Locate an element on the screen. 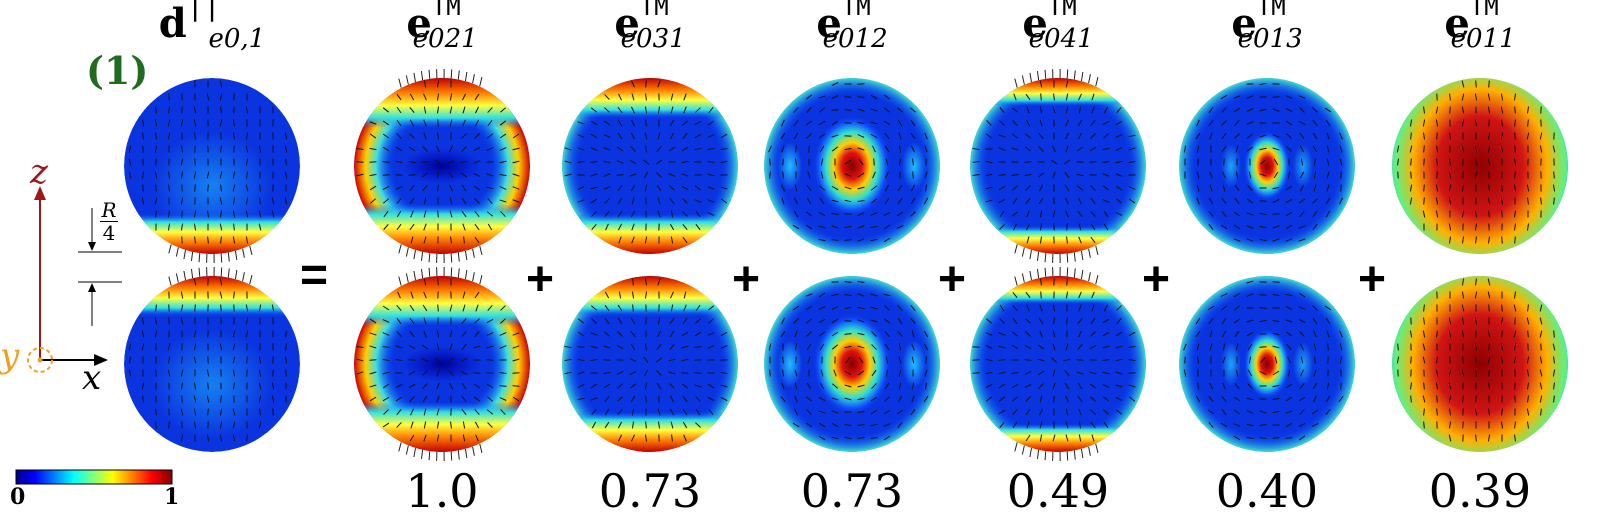  field-pole is located at coordinates (650, 98).